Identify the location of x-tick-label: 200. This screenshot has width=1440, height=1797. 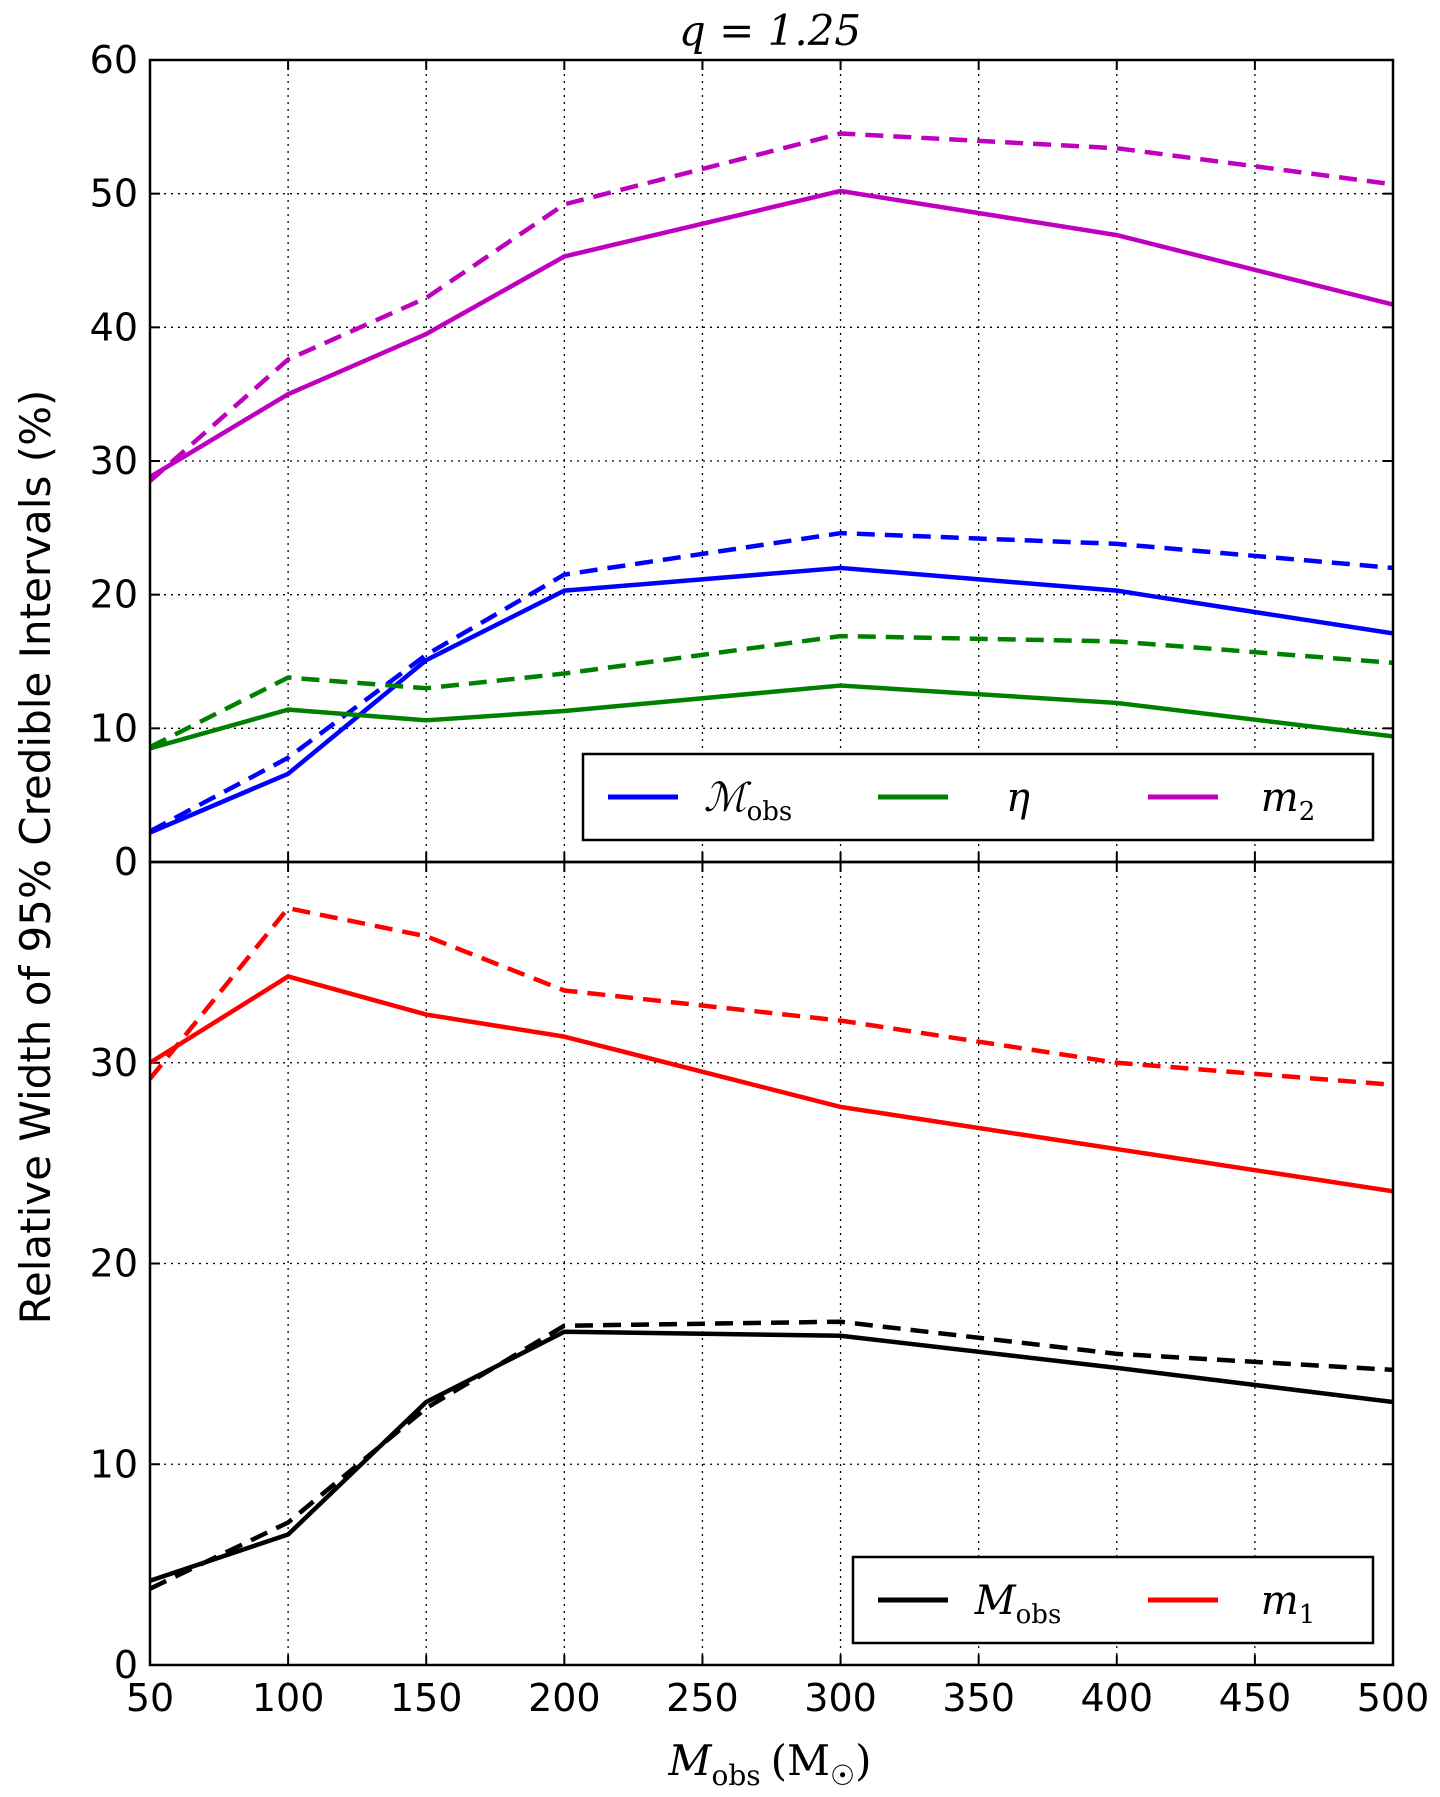
(564, 1698).